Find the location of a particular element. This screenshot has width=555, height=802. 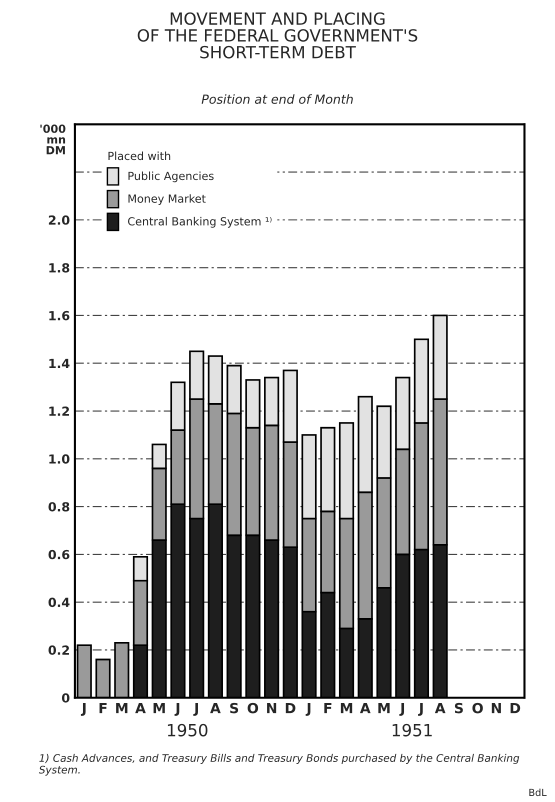

chart-title: MOVEMENT AND PLACING OF THE FEDERAL GOVERNMENT'S SHORT-TERM DEBT is located at coordinates (278, 35).